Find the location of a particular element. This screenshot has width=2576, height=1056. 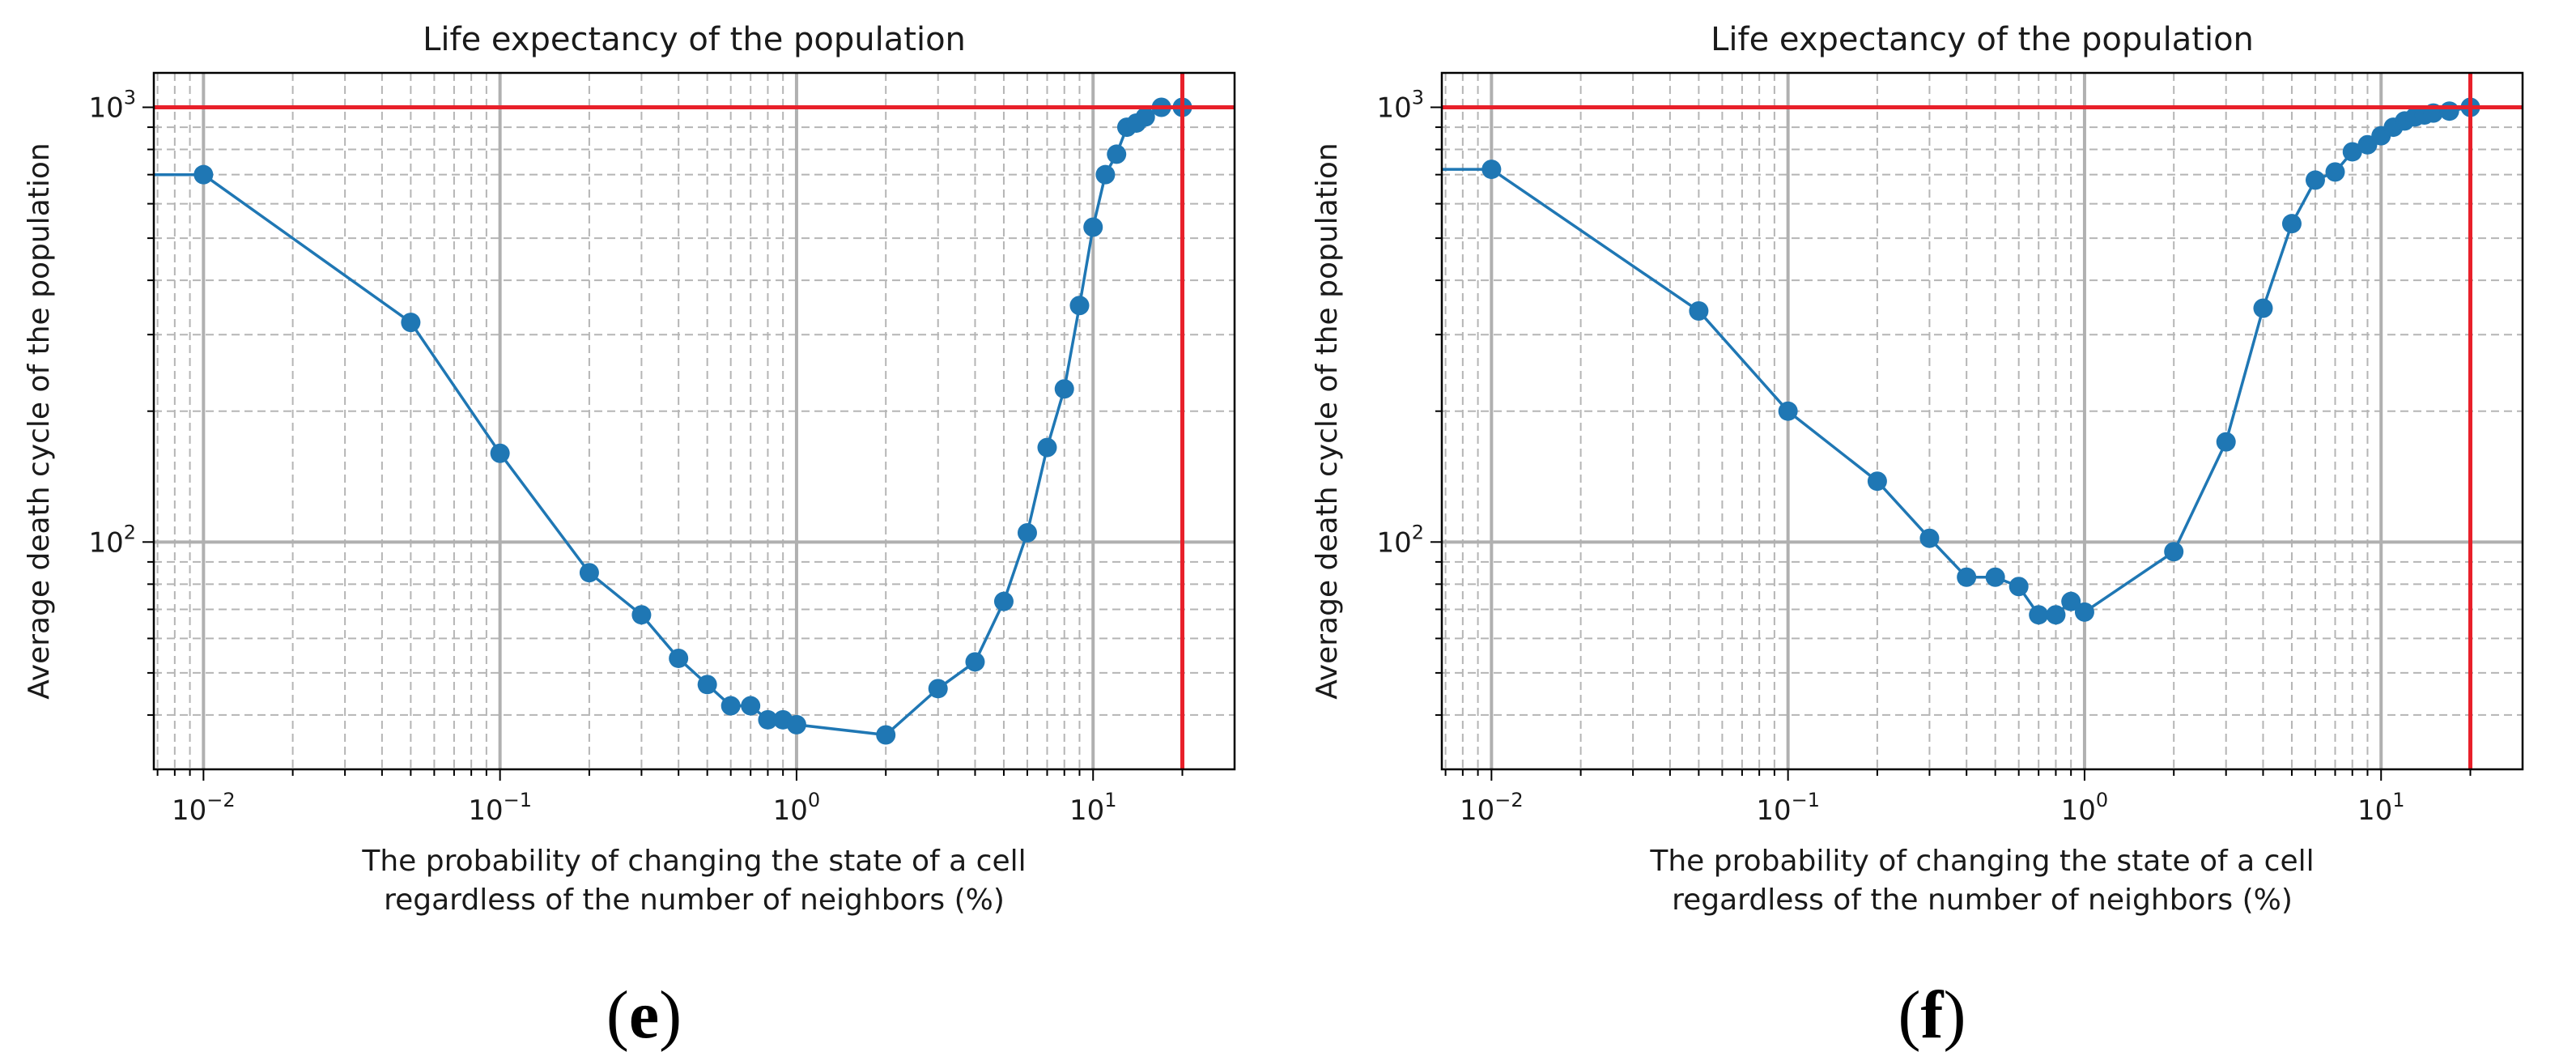

panel-label-f: (f) is located at coordinates (1932, 1015).